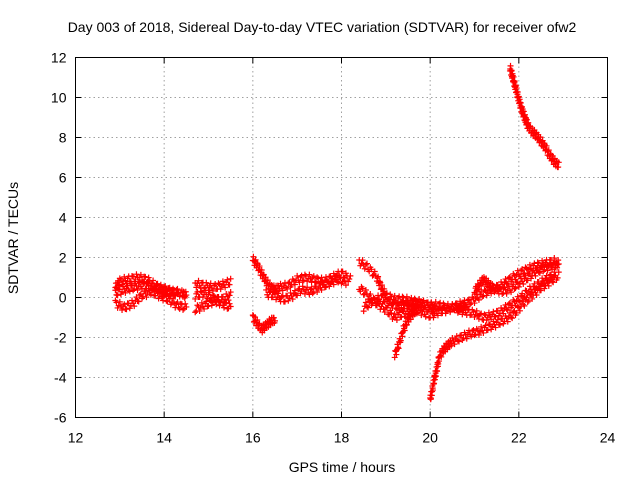 Image resolution: width=640 pixels, height=480 pixels. I want to click on y-tick-label: -4, so click(60, 378).